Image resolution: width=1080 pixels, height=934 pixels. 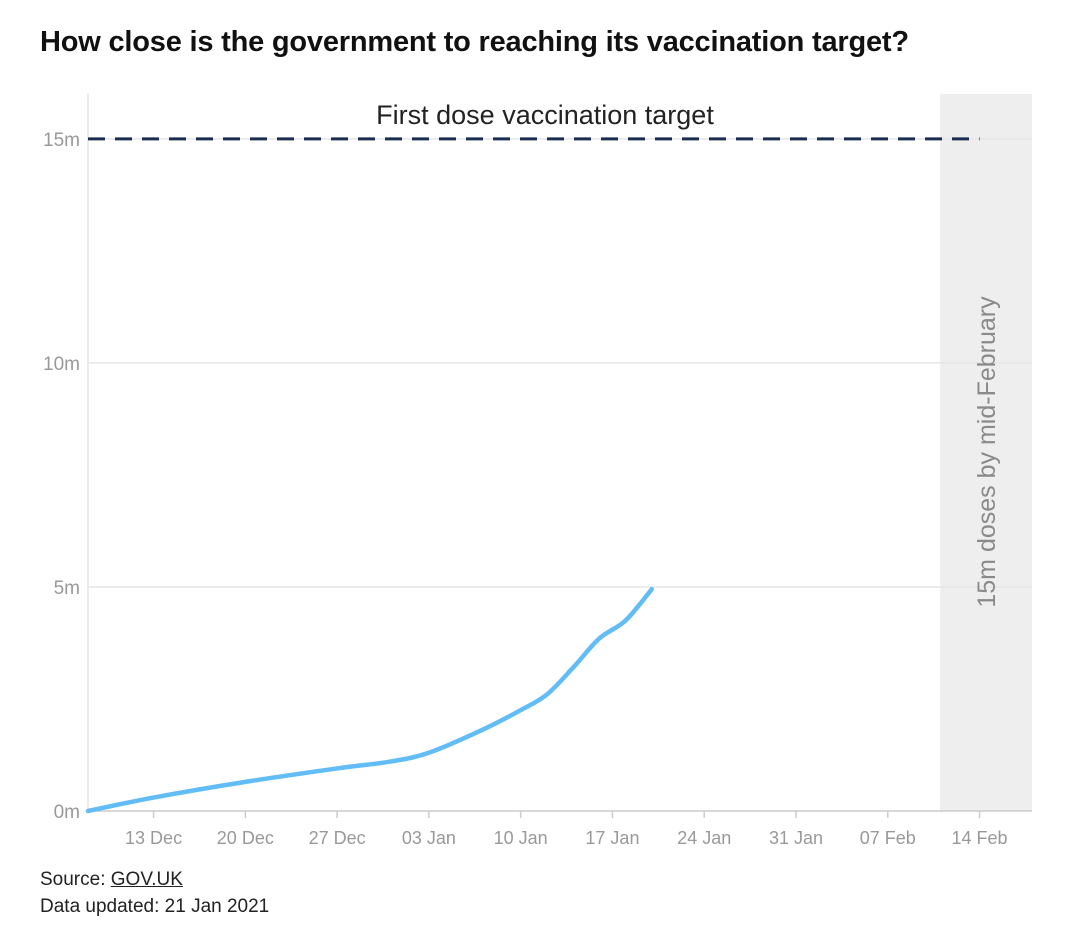 What do you see at coordinates (67, 812) in the screenshot?
I see `y-tick-label-0: 0m` at bounding box center [67, 812].